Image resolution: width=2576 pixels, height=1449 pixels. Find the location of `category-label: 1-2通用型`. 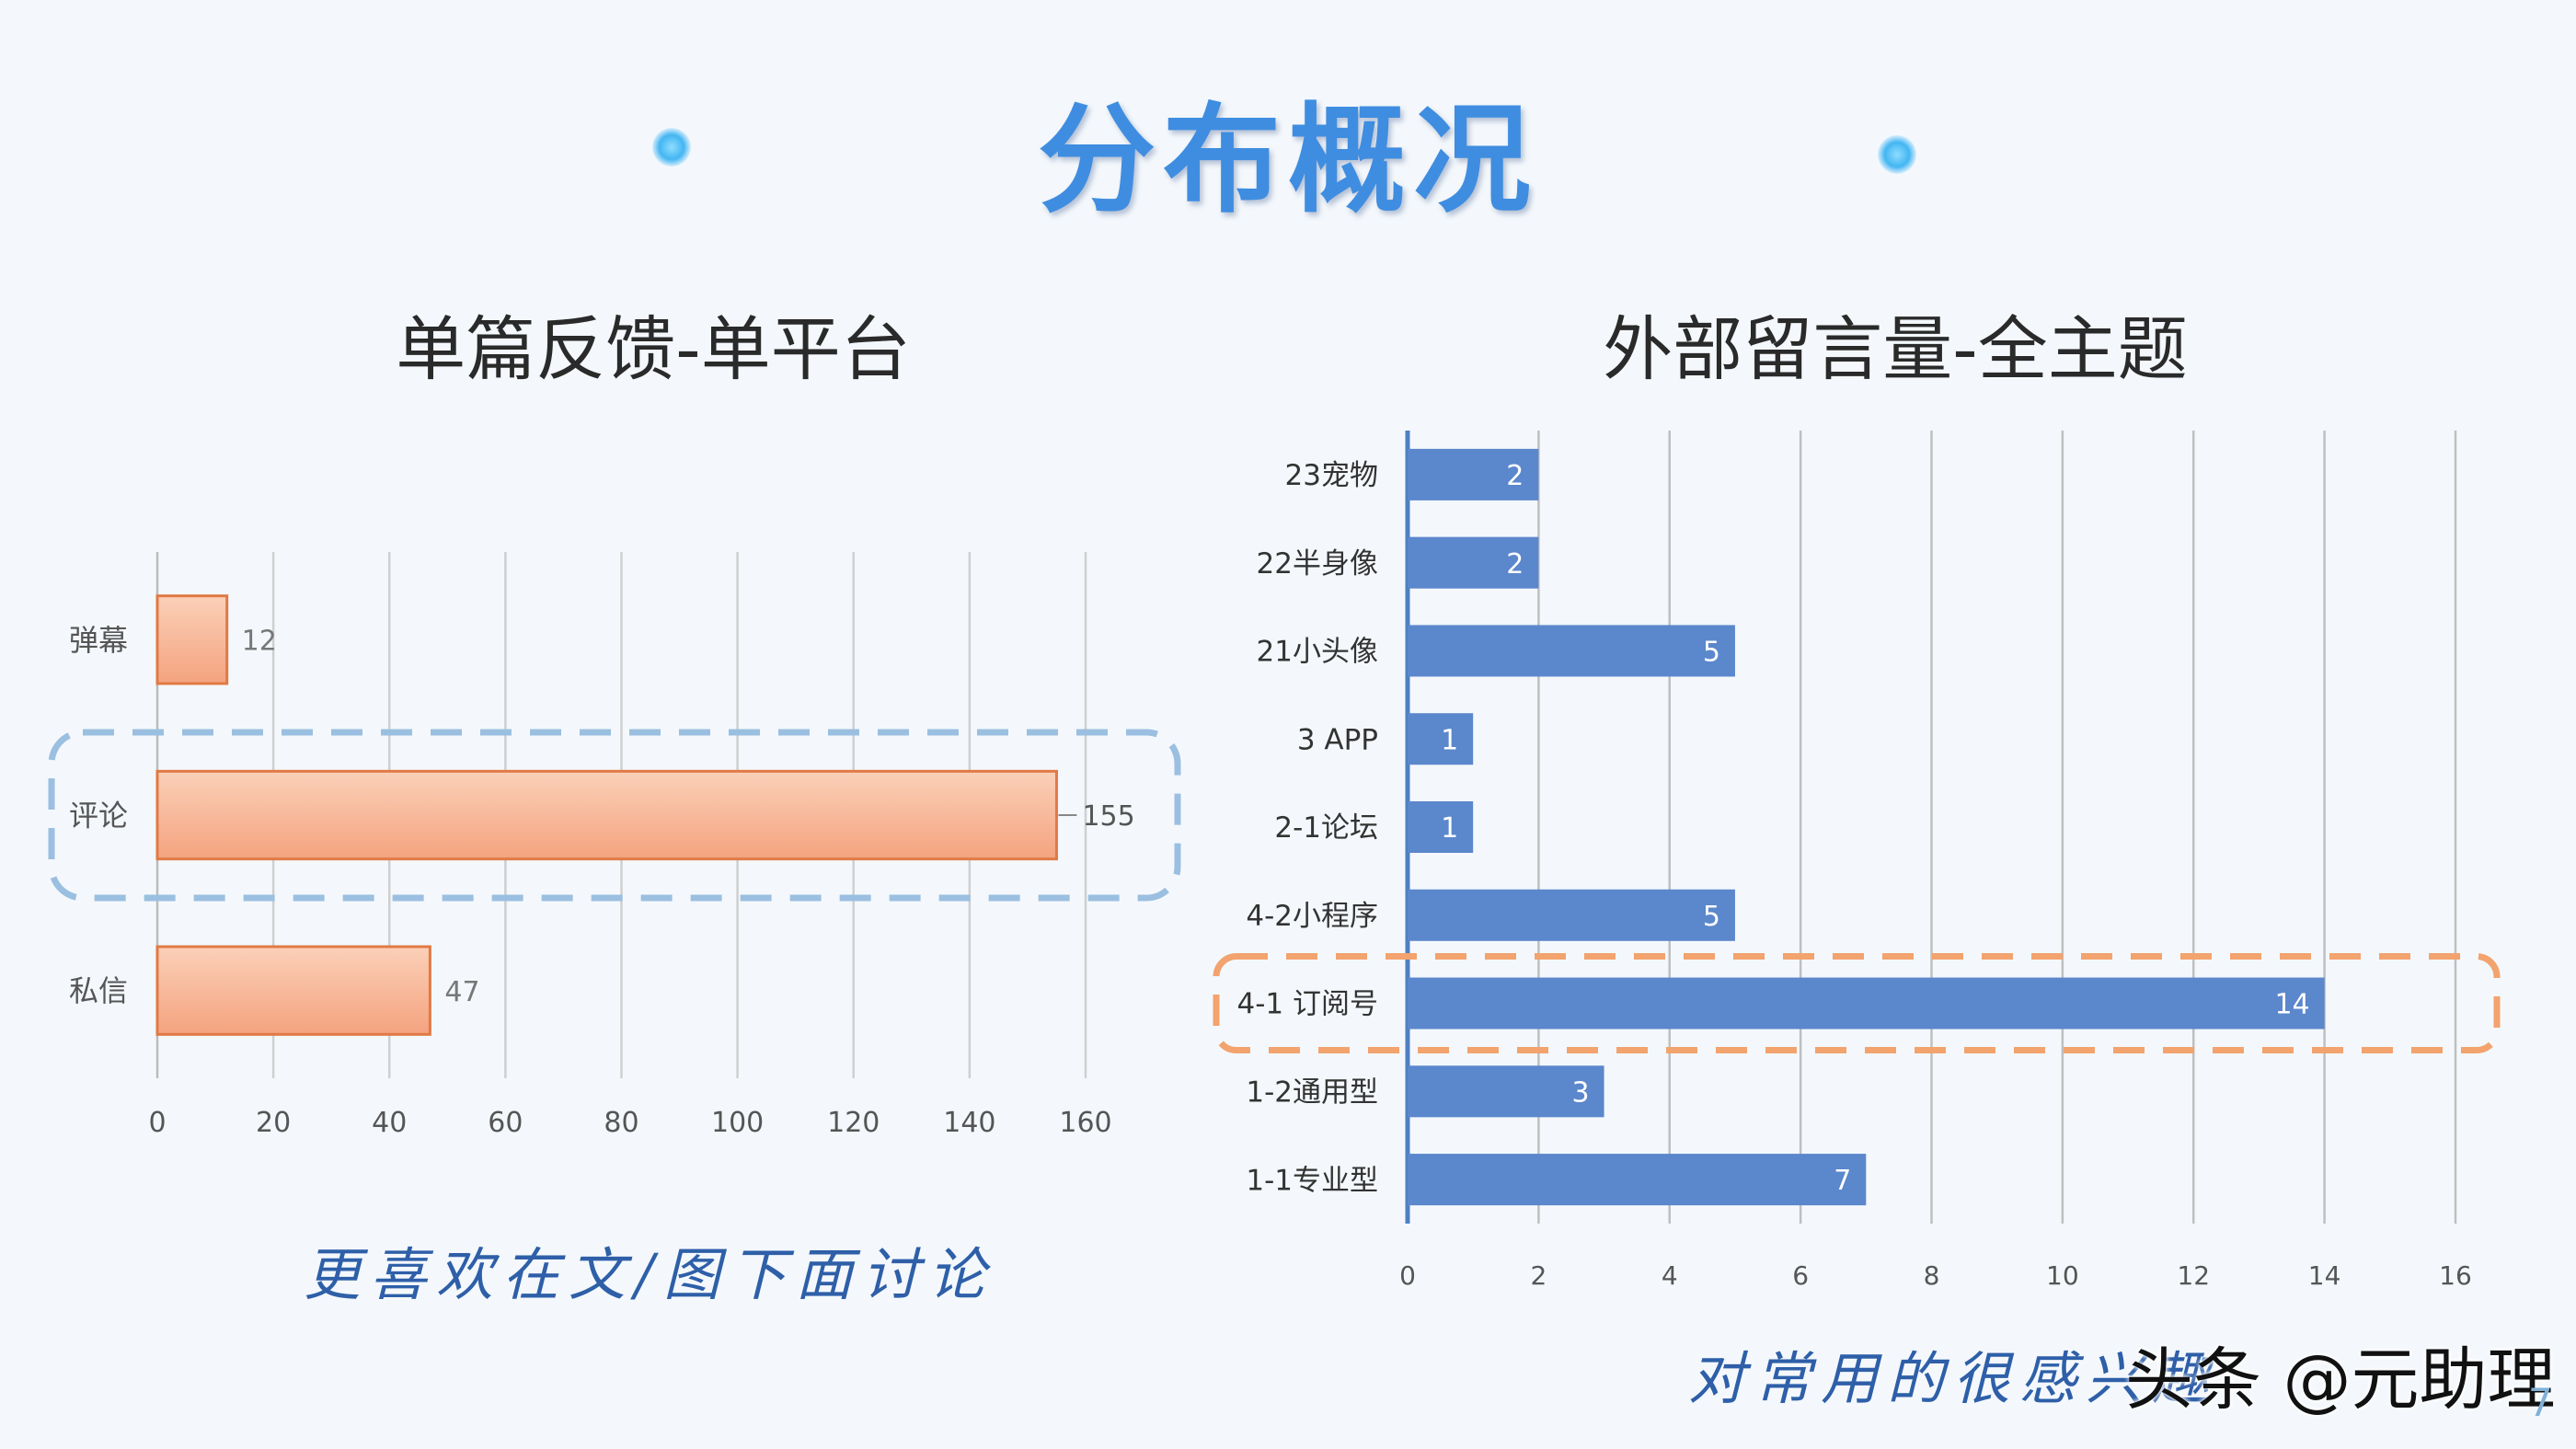

category-label: 1-2通用型 is located at coordinates (1312, 1092).